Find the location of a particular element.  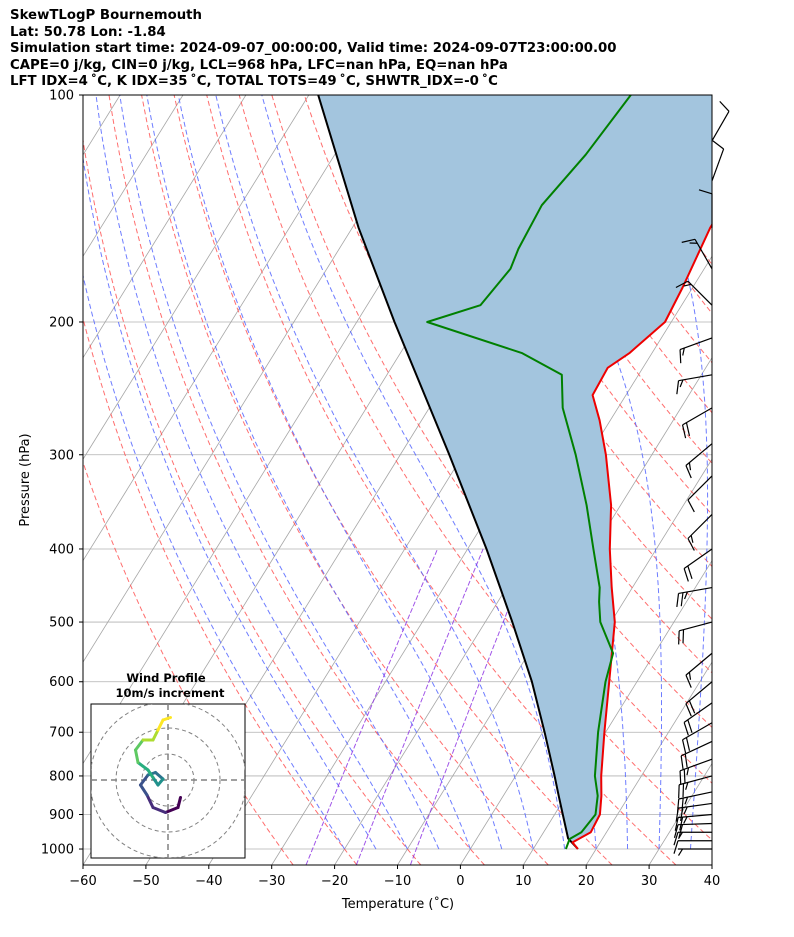

x-tick-label: −30 is located at coordinates (271, 881).